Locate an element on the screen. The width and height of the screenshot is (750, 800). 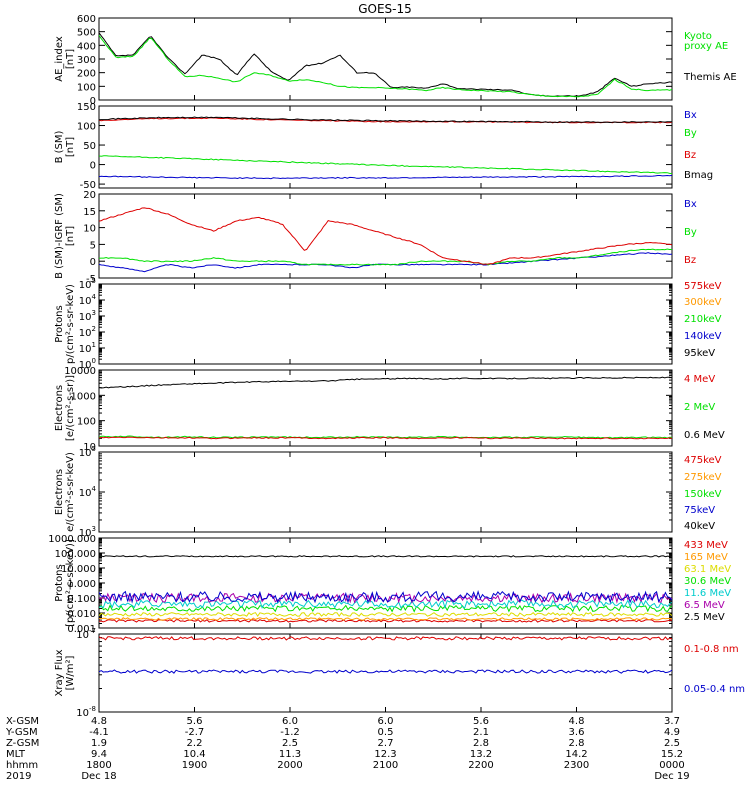
y-tick-label: 600 is located at coordinates (86, 19).